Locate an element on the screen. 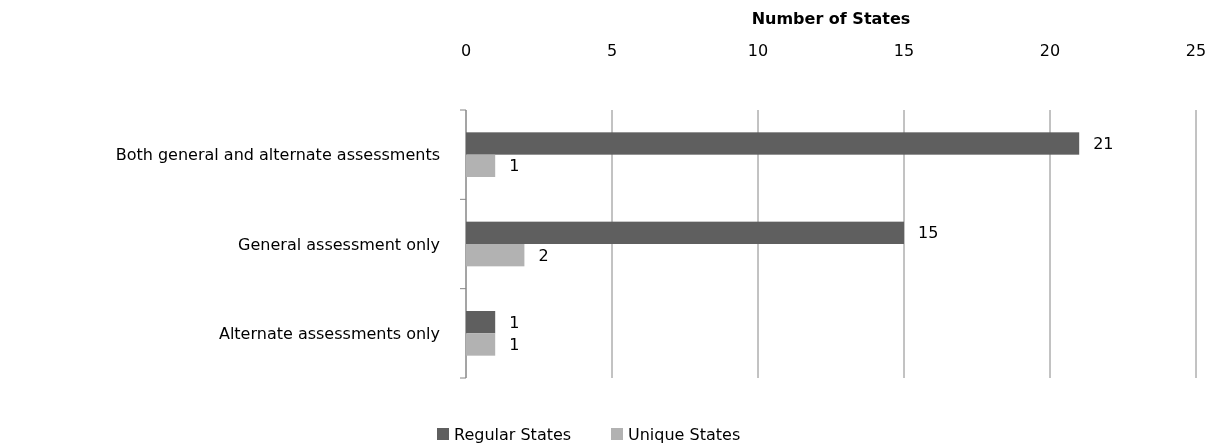  x-tick-label: 25 is located at coordinates (1196, 50).